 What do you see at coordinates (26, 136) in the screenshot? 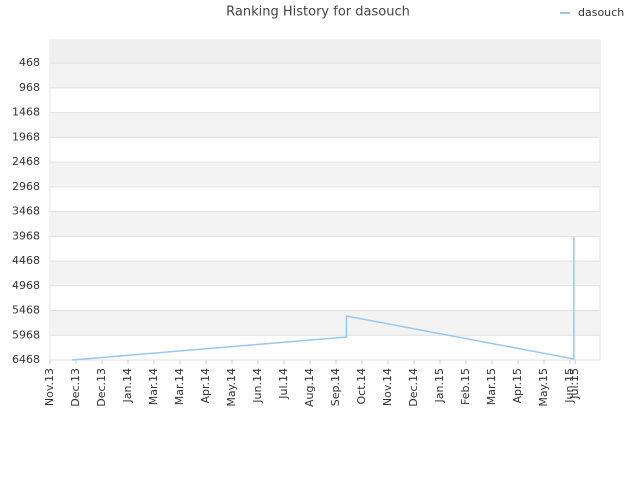
I see `y-tick-label: 1968` at bounding box center [26, 136].